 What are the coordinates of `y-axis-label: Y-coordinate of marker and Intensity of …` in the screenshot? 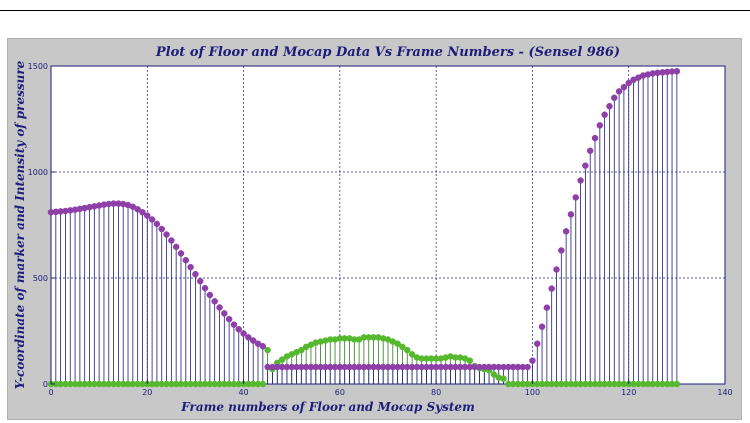 It's located at (20, 224).